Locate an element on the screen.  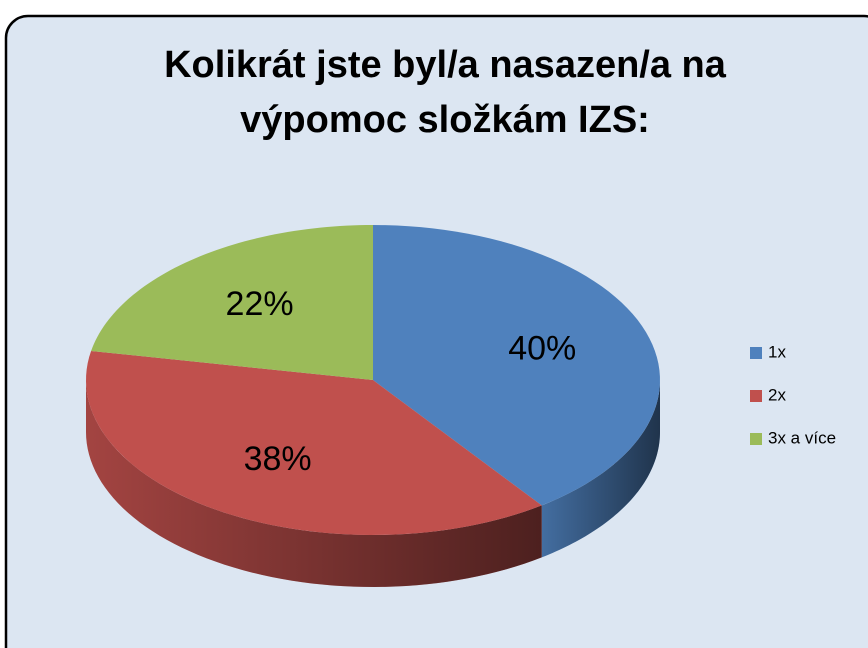
data-label: 22% is located at coordinates (260, 304).